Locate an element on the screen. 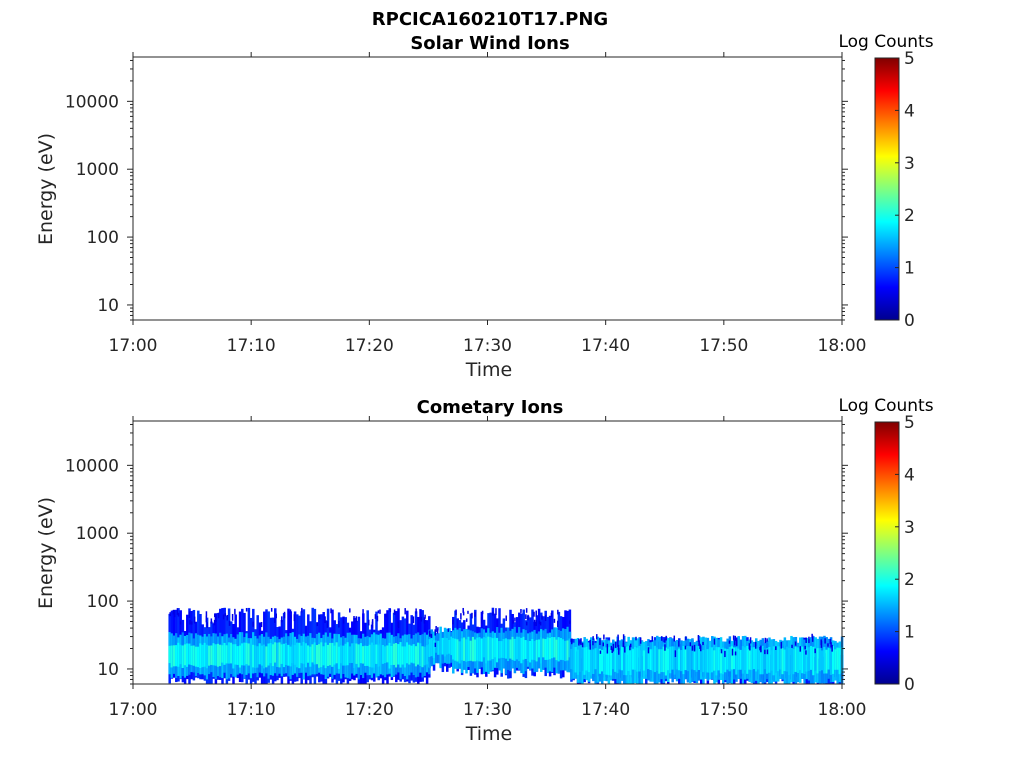 The height and width of the screenshot is (768, 1024). x-axis-label: Time is located at coordinates (489, 734).